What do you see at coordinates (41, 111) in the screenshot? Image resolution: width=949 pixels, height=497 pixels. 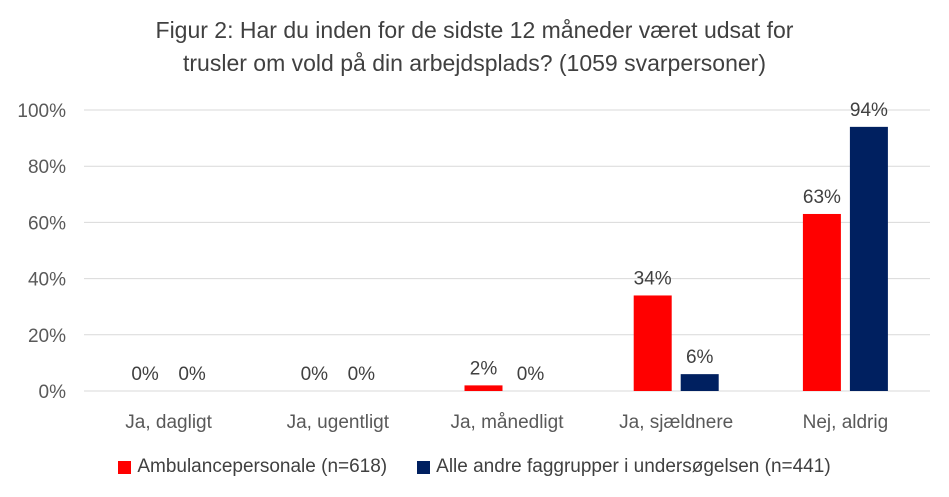 I see `y-tick-label: 100%` at bounding box center [41, 111].